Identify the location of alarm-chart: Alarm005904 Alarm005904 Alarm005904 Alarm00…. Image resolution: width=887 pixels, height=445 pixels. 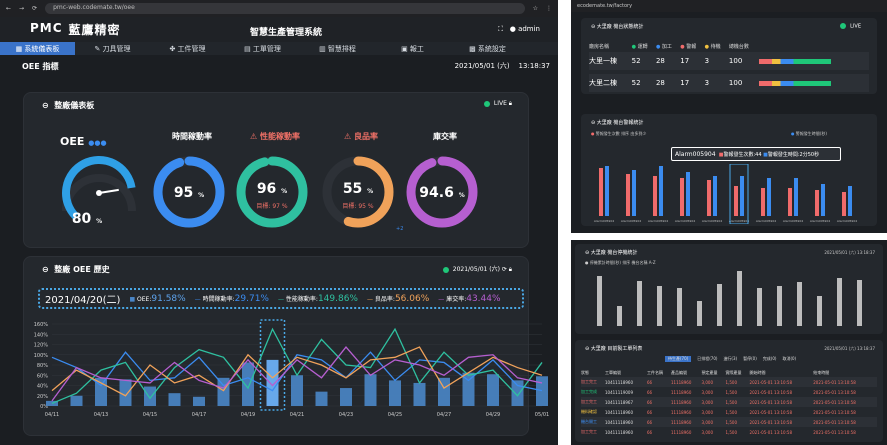
(725, 194).